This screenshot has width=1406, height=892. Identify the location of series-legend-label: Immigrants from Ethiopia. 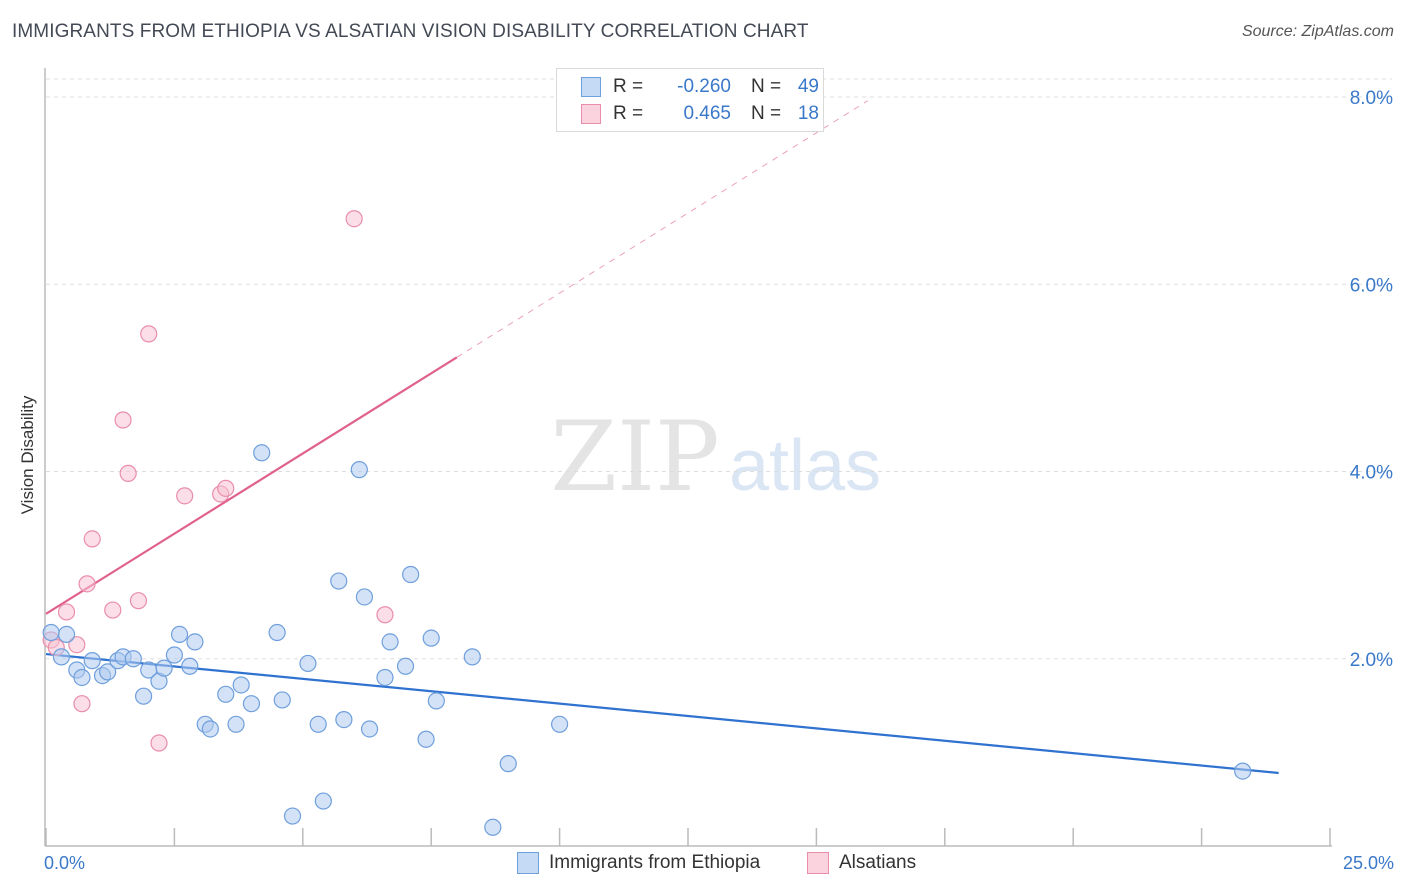
(655, 862).